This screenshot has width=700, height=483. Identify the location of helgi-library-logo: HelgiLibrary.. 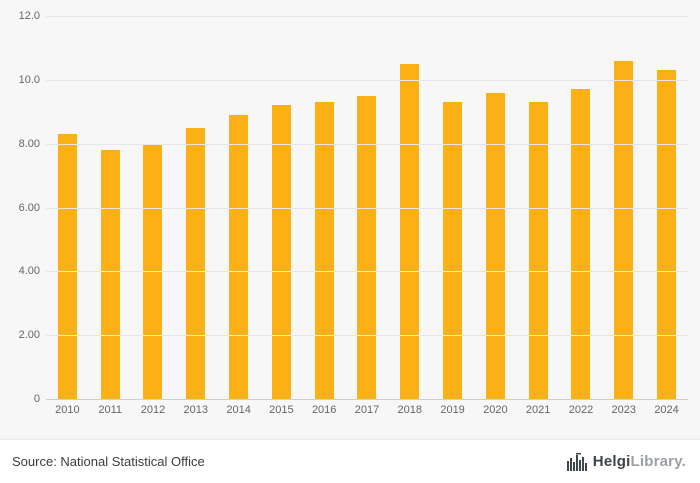
(626, 461).